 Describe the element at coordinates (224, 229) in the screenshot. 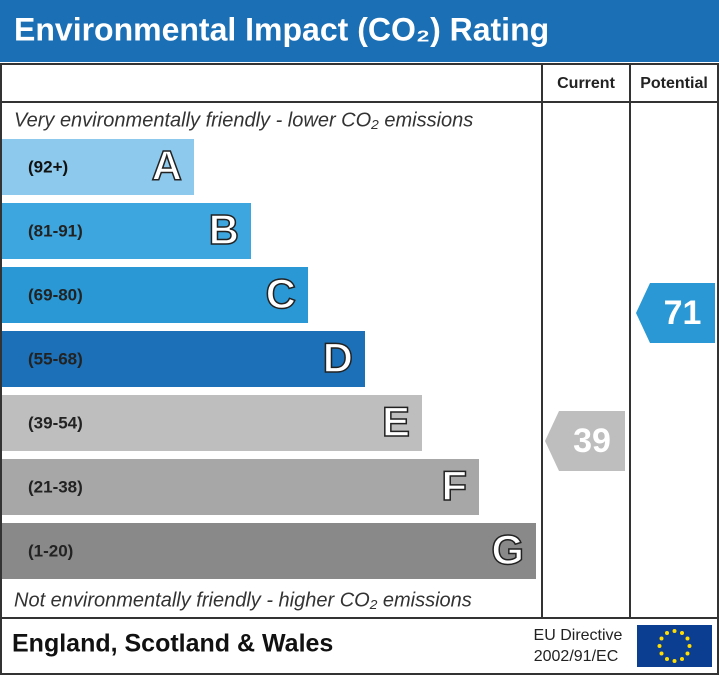

I see `band-letter: B` at that location.